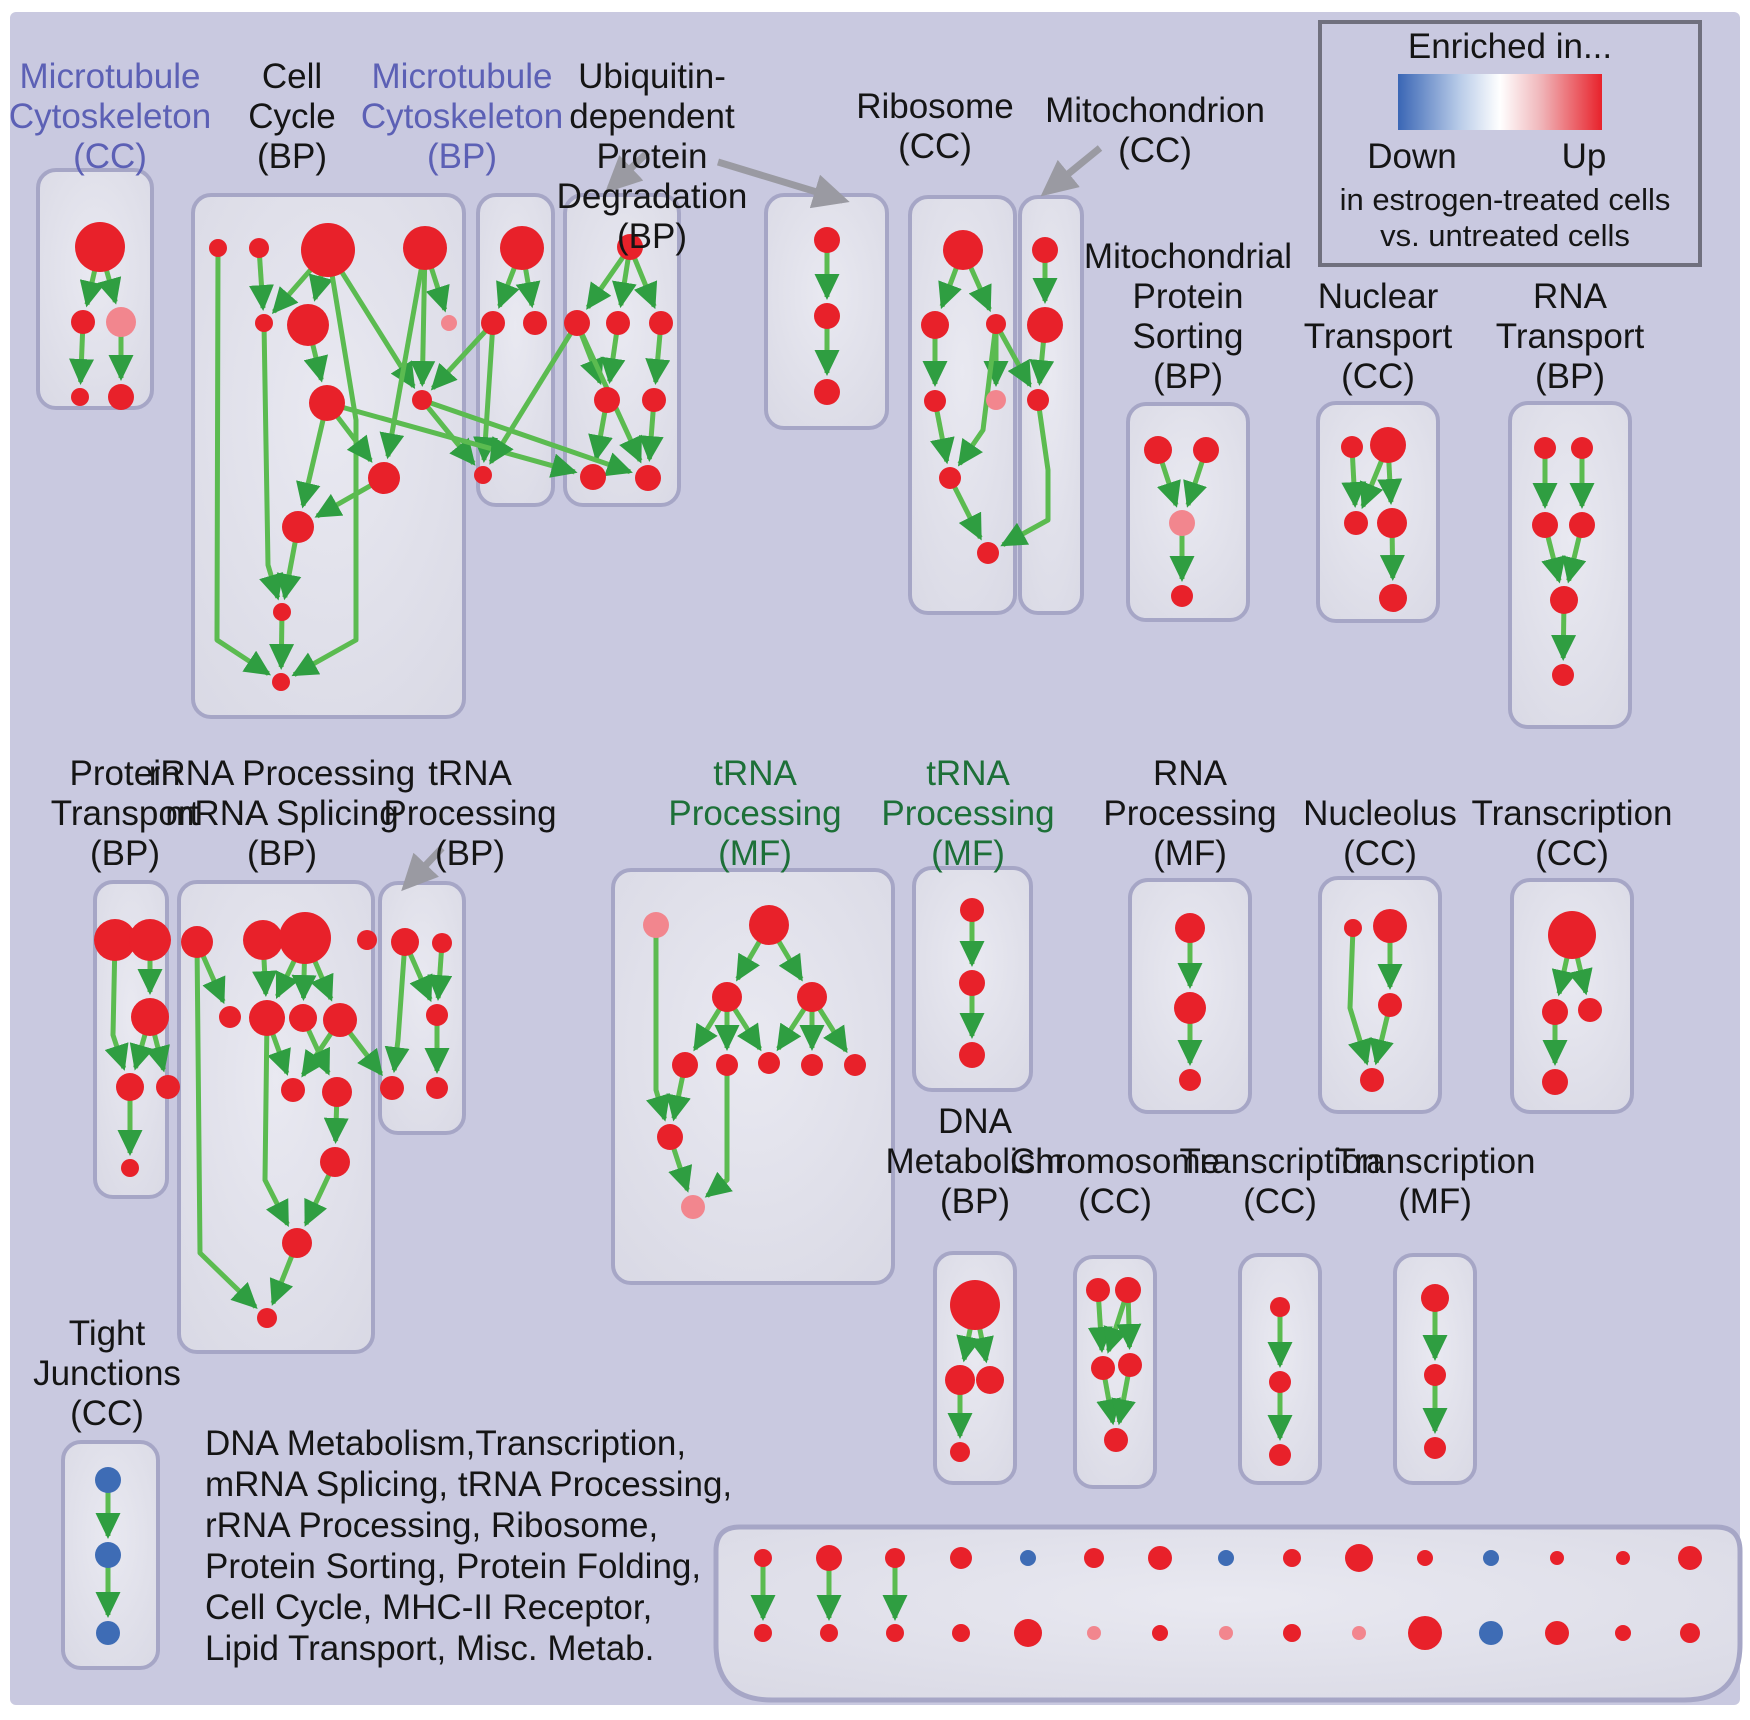 This screenshot has width=1750, height=1720. Describe the element at coordinates (1280, 1201) in the screenshot. I see `label-transcription-cc-bottom-line-1: (CC)` at that location.